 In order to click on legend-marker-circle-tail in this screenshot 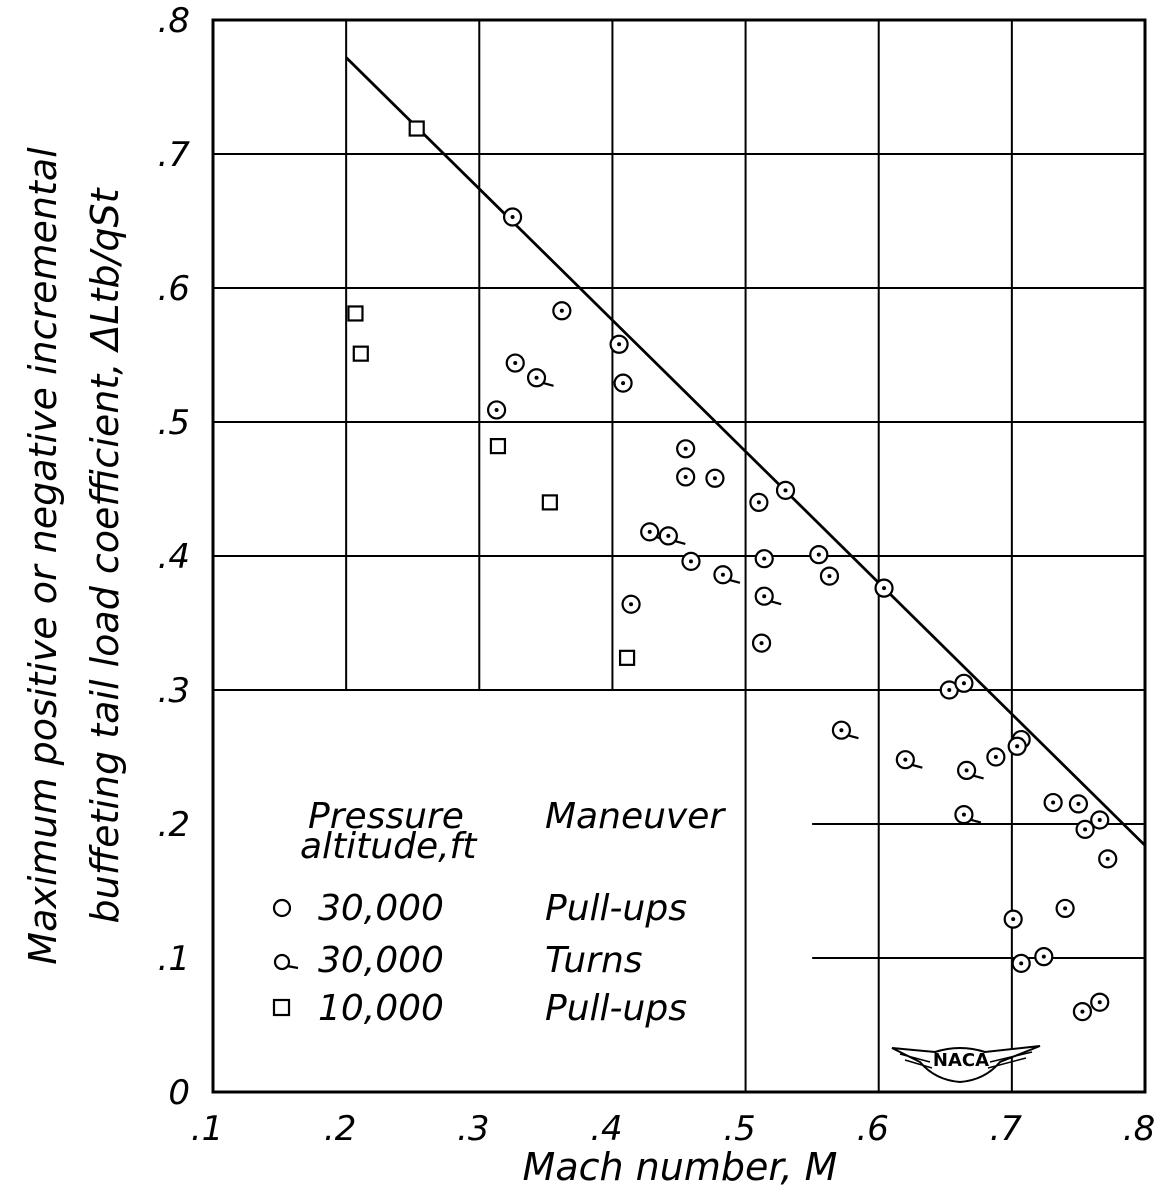, I will do `click(286, 962)`.